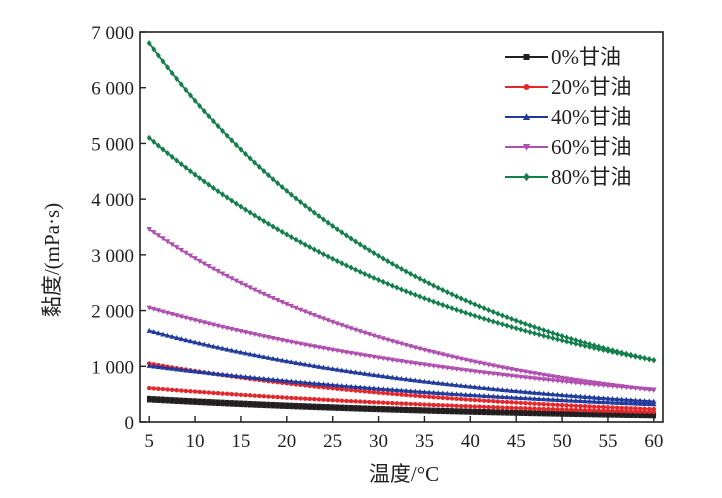 This screenshot has width=722, height=498. I want to click on y-axis: 0 1 000 2 000 3 000 4 000 5 000 6 000 7 000, so click(118, 228).